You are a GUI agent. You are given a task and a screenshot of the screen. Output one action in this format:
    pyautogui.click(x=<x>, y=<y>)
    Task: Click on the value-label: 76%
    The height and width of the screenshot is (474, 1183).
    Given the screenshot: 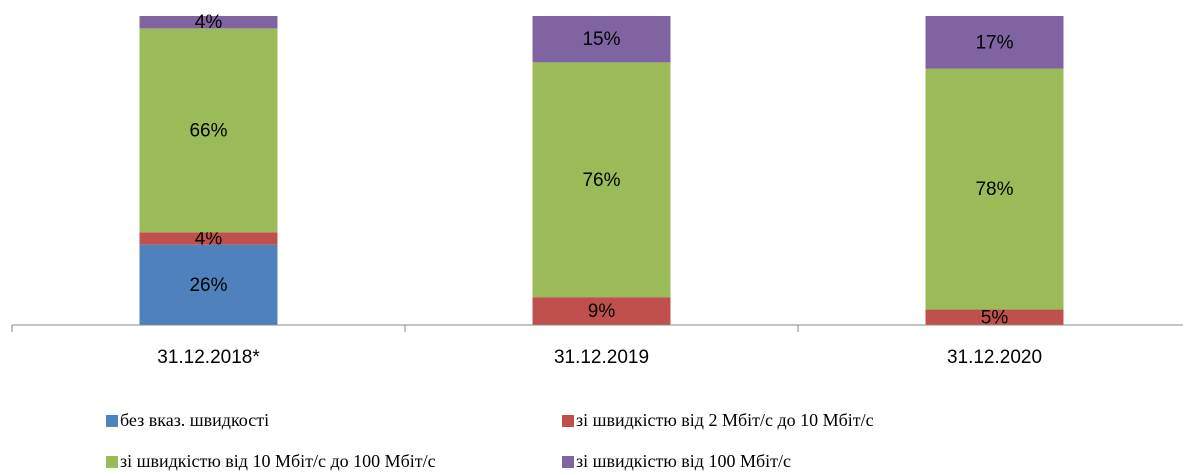 What is the action you would take?
    pyautogui.click(x=601, y=180)
    